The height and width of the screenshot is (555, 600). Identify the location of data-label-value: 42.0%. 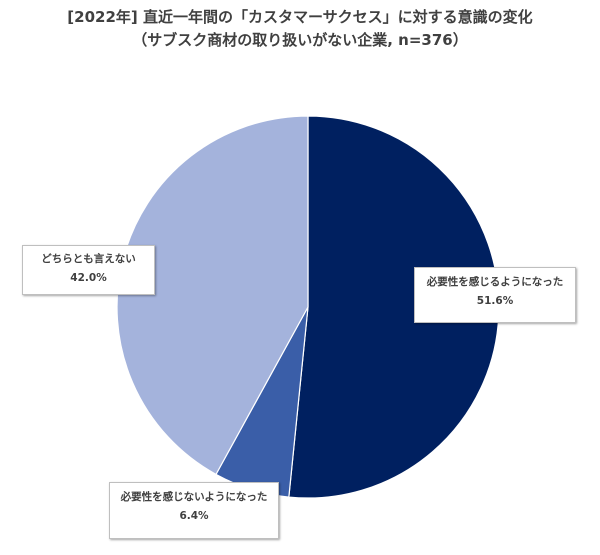
(88, 278).